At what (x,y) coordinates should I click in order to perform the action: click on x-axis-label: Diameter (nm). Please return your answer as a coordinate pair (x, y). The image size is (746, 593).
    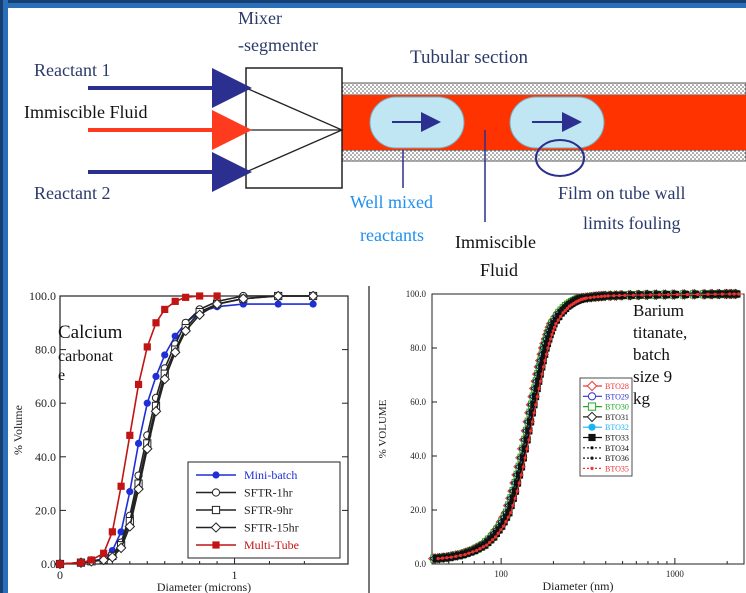
    Looking at the image, I should click on (578, 586).